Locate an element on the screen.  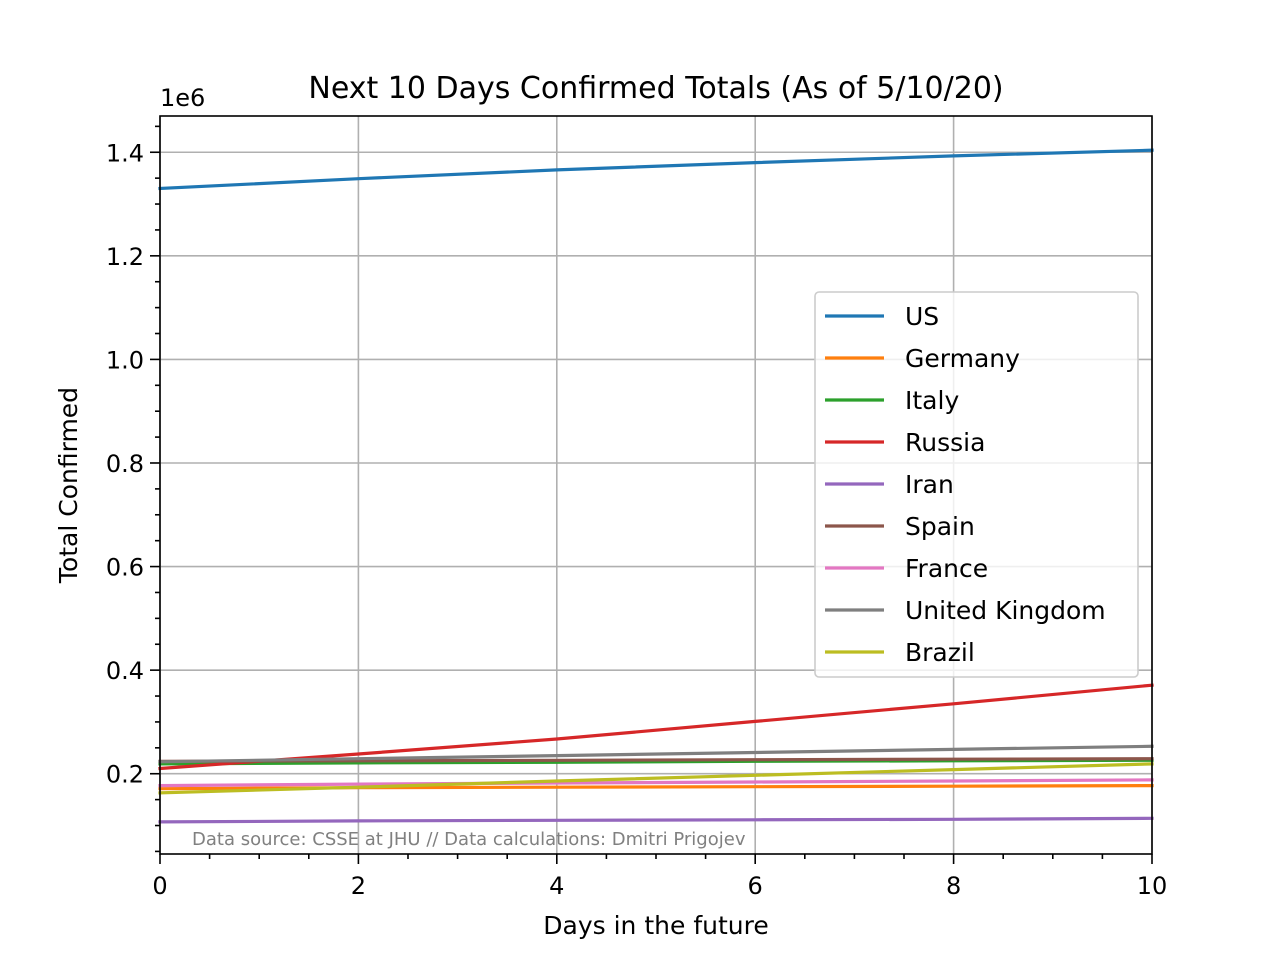
y-axis-offset-label: 1e6 is located at coordinates (182, 98).